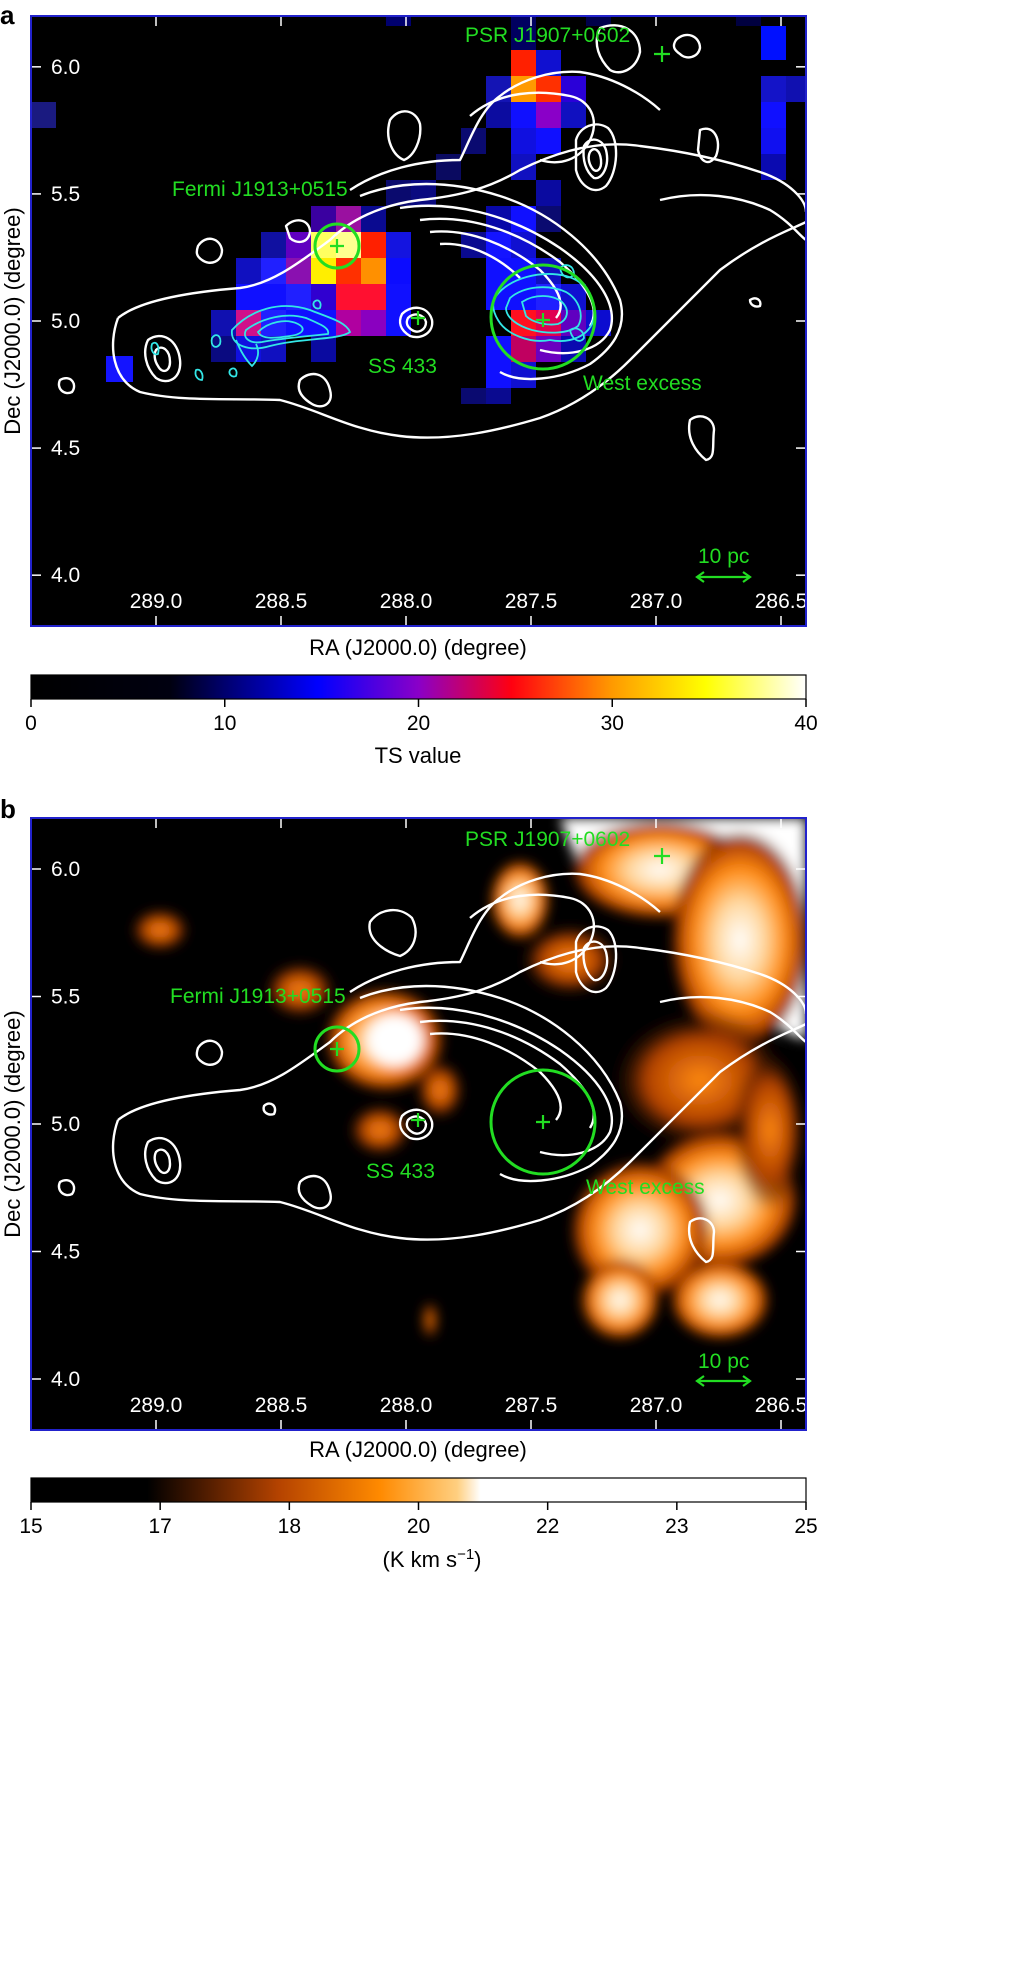 The width and height of the screenshot is (1031, 1981). Describe the element at coordinates (289, 1526) in the screenshot. I see `colorbar-tick-label: 18` at that location.